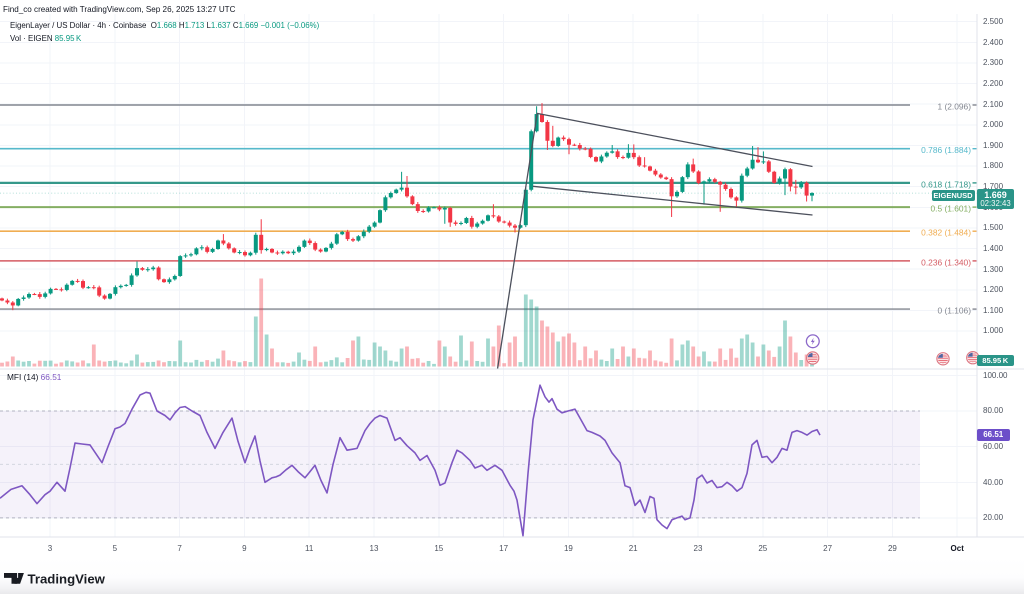  What do you see at coordinates (946, 233) in the screenshot?
I see `svg-text: 0.382 (1.484)` at bounding box center [946, 233].